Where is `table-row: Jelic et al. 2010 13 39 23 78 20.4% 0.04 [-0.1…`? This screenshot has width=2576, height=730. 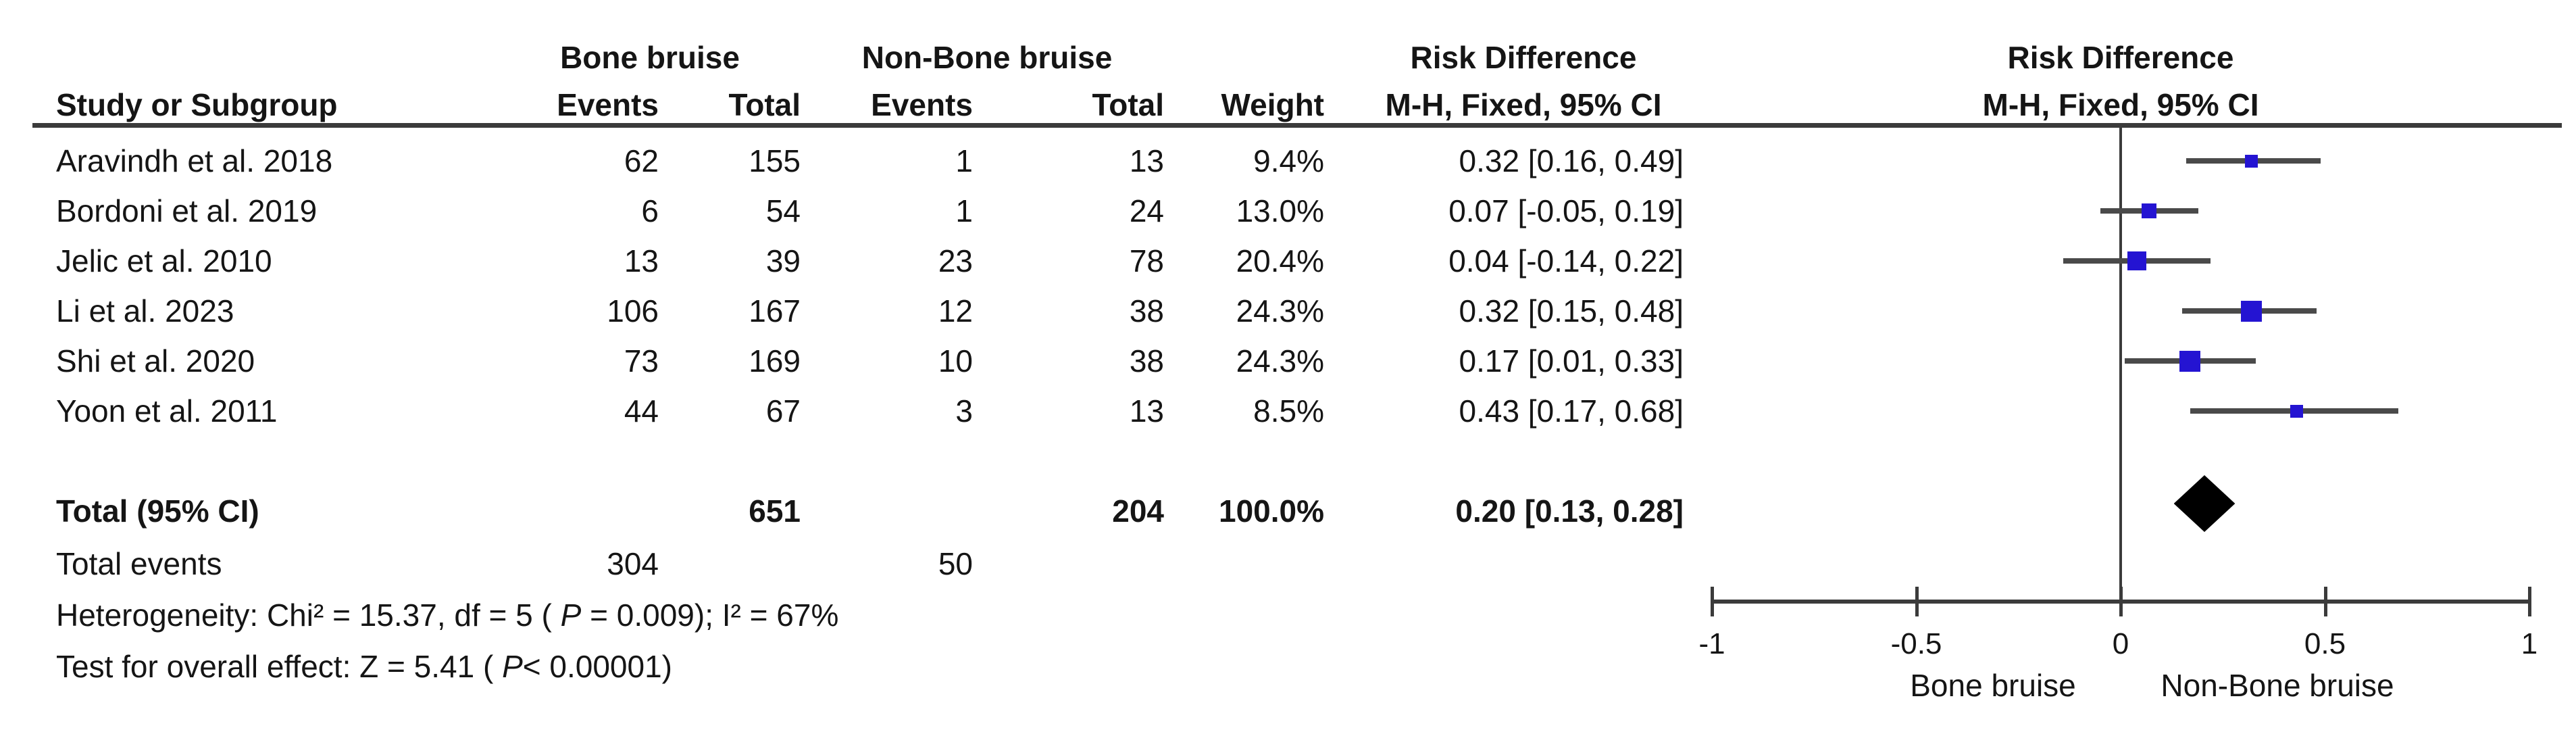
table-row: Jelic et al. 2010 13 39 23 78 20.4% 0.04 [-0.1… is located at coordinates (1288, 261).